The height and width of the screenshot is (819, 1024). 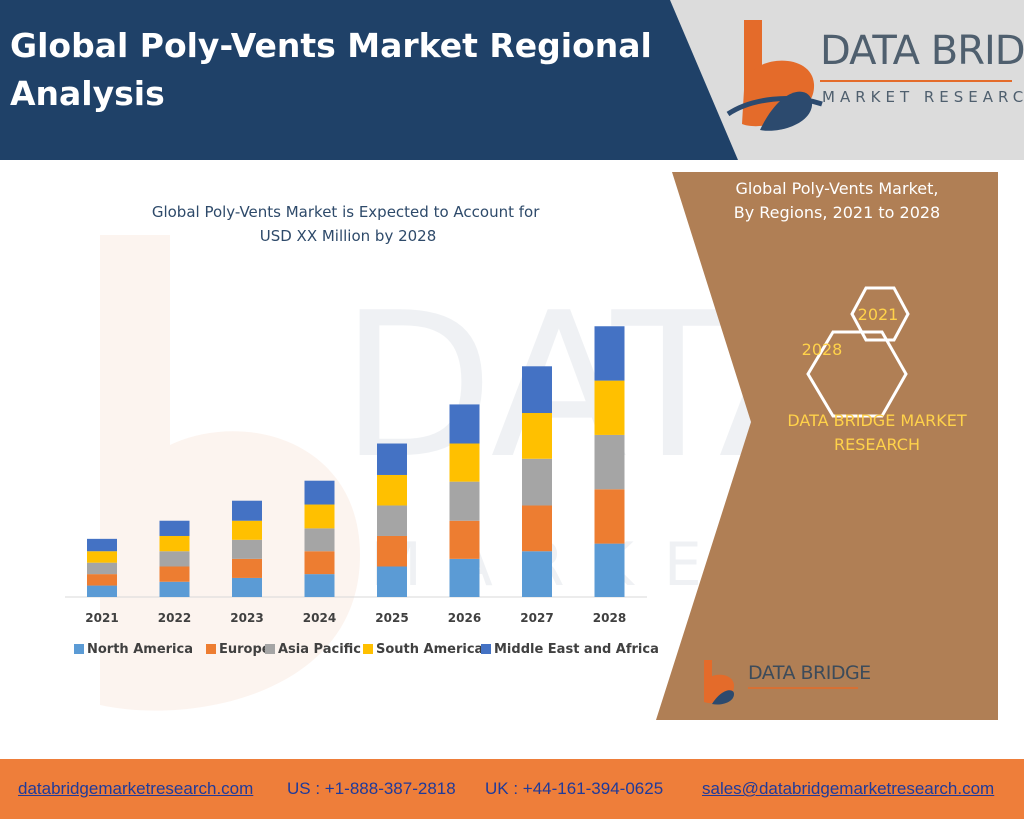 I want to click on x-tick-2027: 2027, so click(x=536, y=618).